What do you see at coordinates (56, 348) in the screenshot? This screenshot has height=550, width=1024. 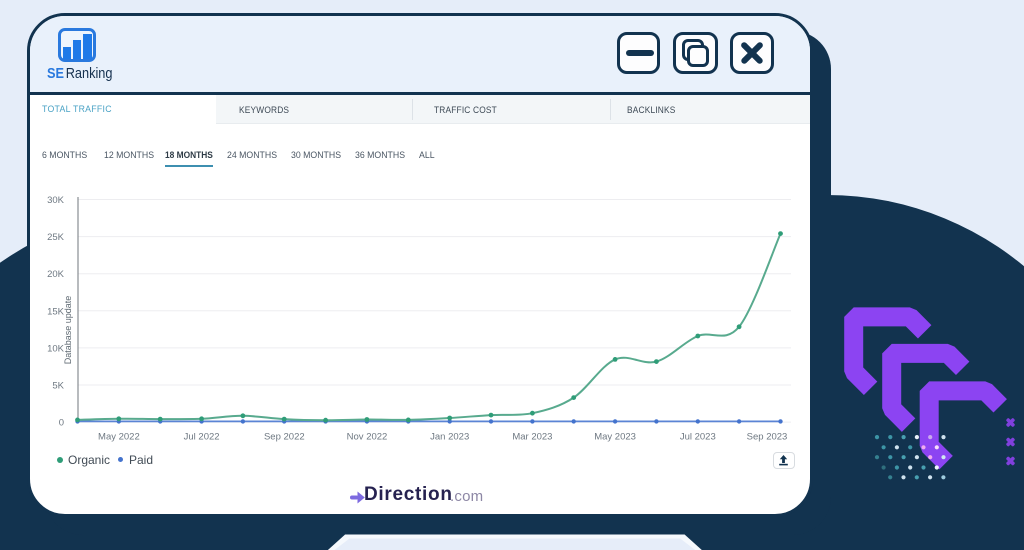 I see `svg-text: 10K` at bounding box center [56, 348].